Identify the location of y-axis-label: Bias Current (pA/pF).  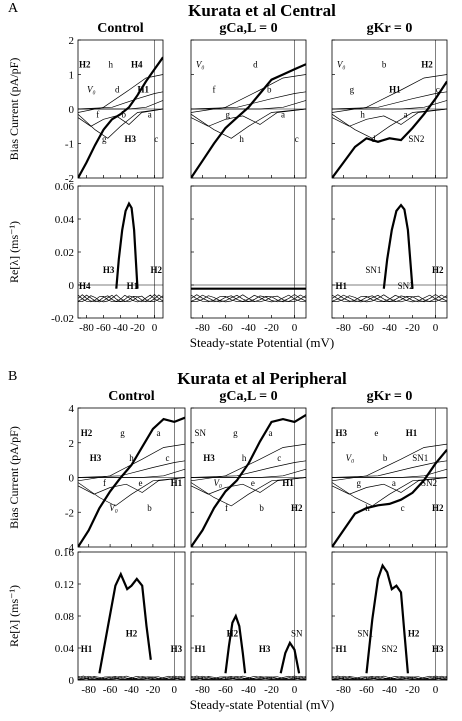
(14, 109).